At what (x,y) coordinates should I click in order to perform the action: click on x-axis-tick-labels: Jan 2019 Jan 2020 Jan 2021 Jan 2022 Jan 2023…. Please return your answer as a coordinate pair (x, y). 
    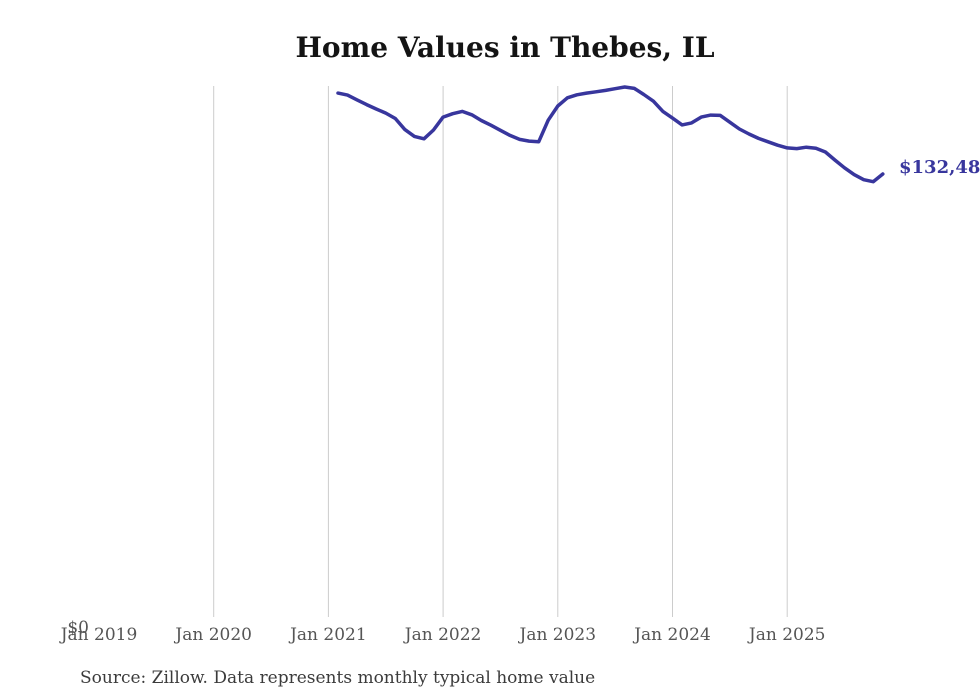
    Looking at the image, I should click on (442, 635).